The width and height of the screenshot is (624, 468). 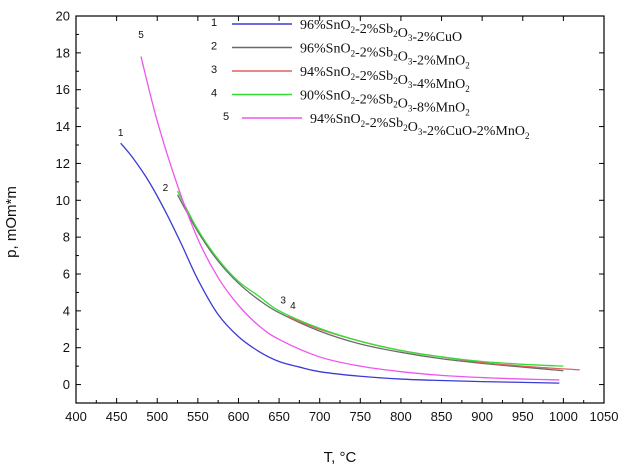 What do you see at coordinates (340, 457) in the screenshot?
I see `x-axis-title: T, °C` at bounding box center [340, 457].